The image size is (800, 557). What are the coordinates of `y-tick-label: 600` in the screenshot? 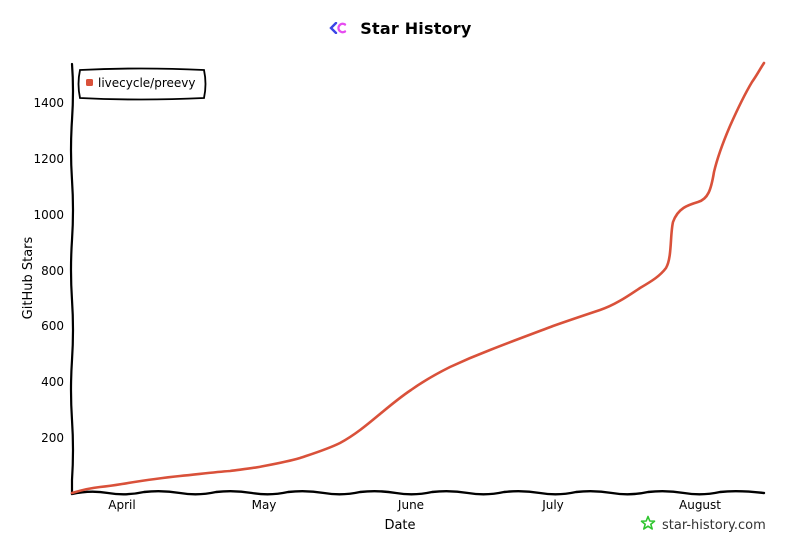 It's located at (52, 326).